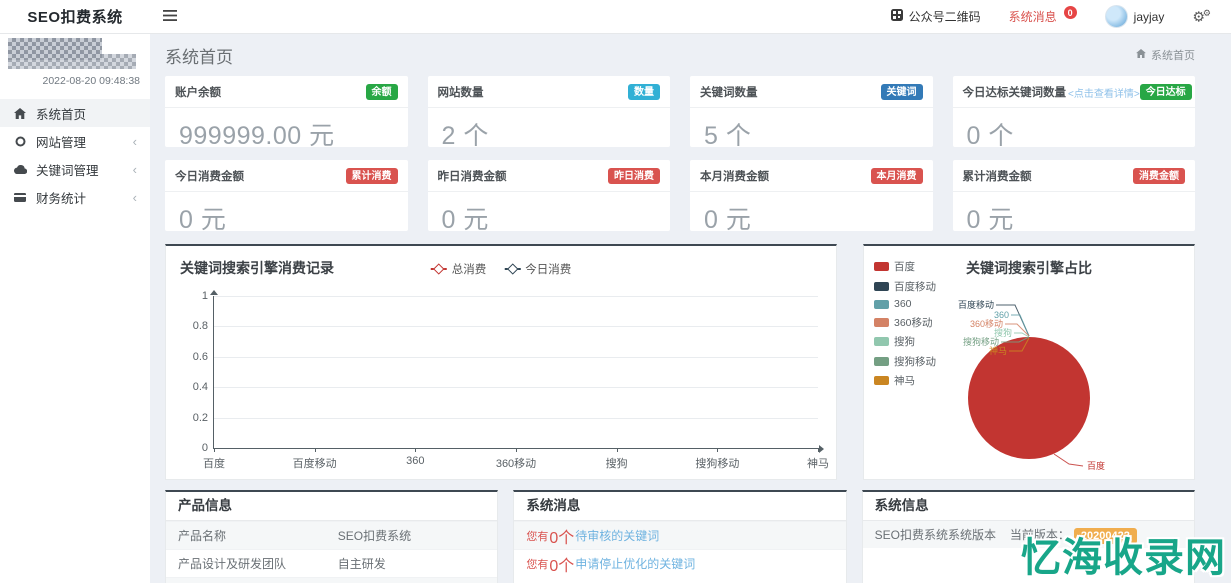  I want to click on sidebar-item-keywords: 关键词管理 ‹, so click(75, 169).